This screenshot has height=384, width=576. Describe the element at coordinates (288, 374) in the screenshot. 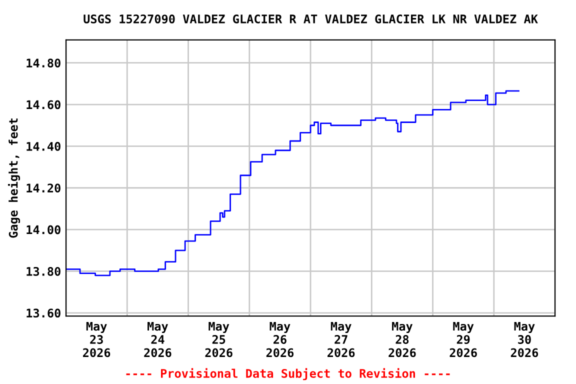

I see `text: ---- Provisional Data Subject to Revision ----` at that location.